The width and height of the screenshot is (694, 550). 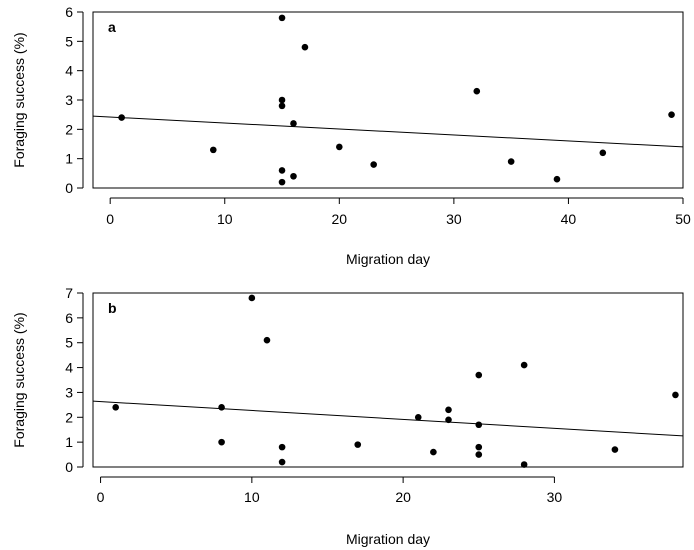 I want to click on panel-letter: a, so click(x=112, y=27).